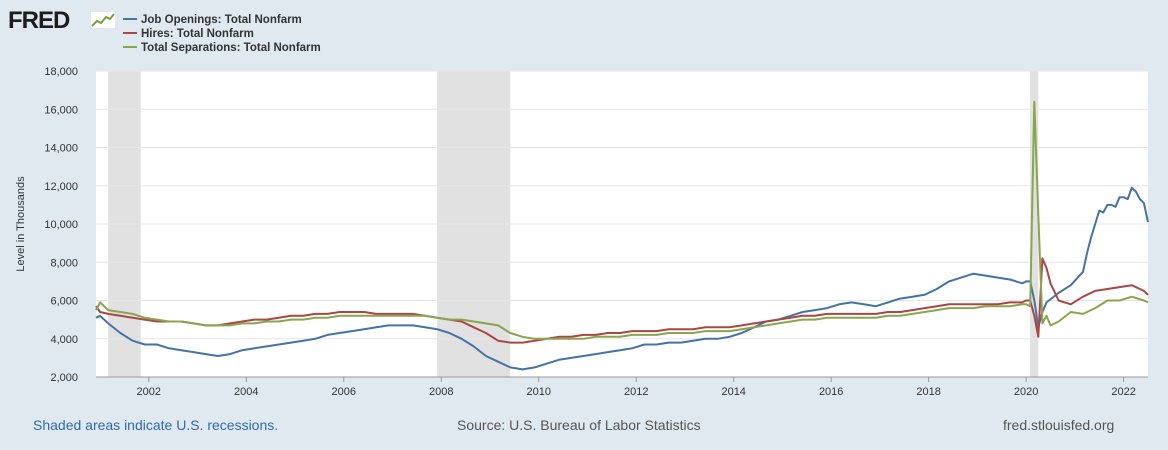 This screenshot has height=450, width=1168. What do you see at coordinates (1026, 392) in the screenshot?
I see `x-tick-label: 2020` at bounding box center [1026, 392].